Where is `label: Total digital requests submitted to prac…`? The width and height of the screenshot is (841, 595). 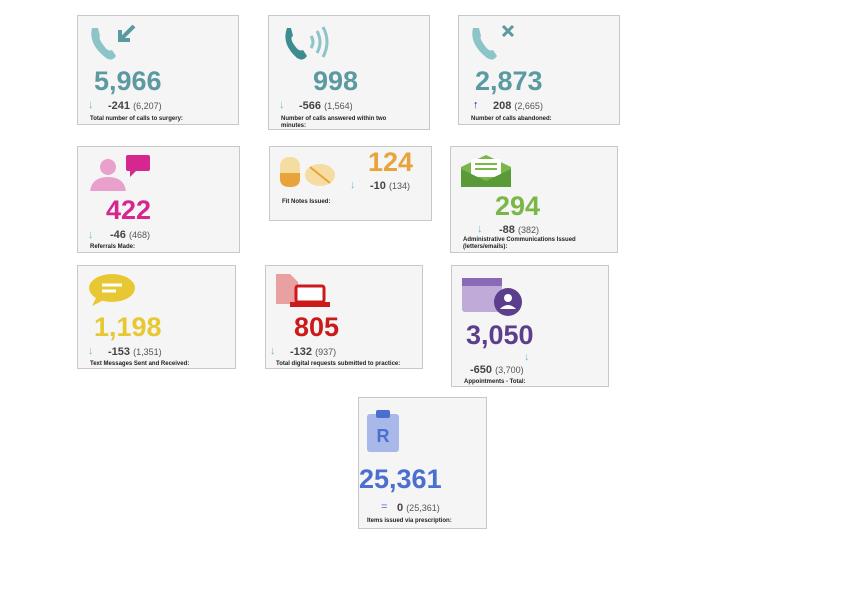
label: Total digital requests submitted to prac… is located at coordinates (338, 364).